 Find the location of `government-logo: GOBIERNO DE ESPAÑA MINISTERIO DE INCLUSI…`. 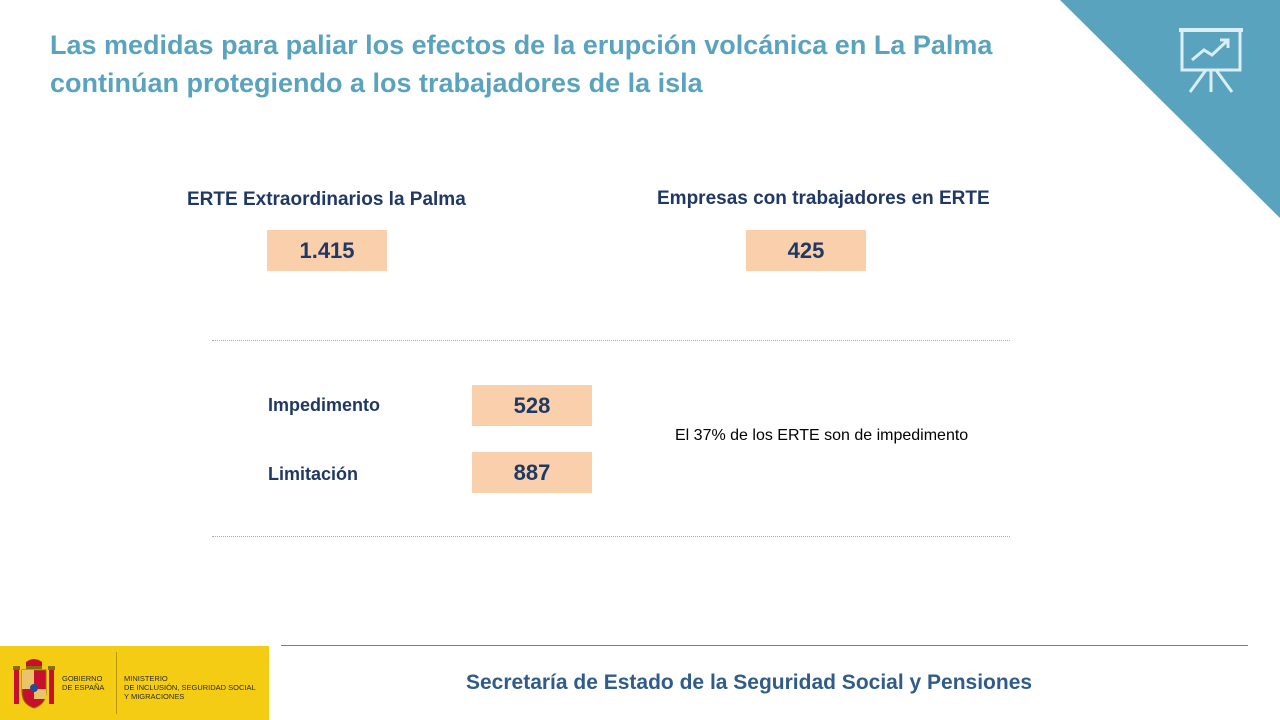

government-logo: GOBIERNO DE ESPAÑA MINISTERIO DE INCLUSI… is located at coordinates (134, 683).